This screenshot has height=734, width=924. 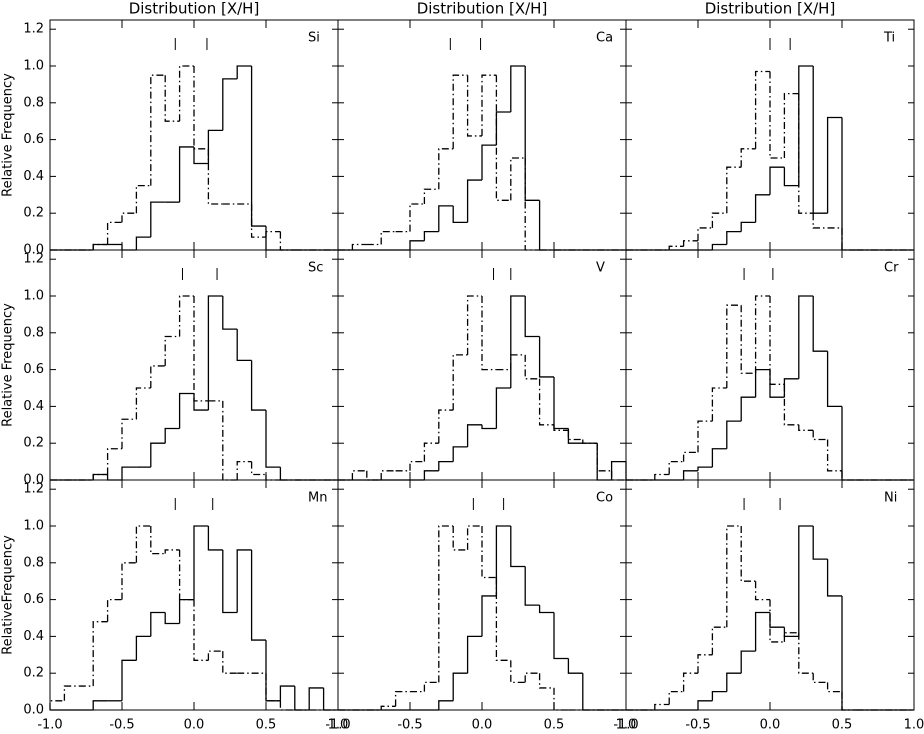 I want to click on element-label: Ca, so click(x=604, y=38).